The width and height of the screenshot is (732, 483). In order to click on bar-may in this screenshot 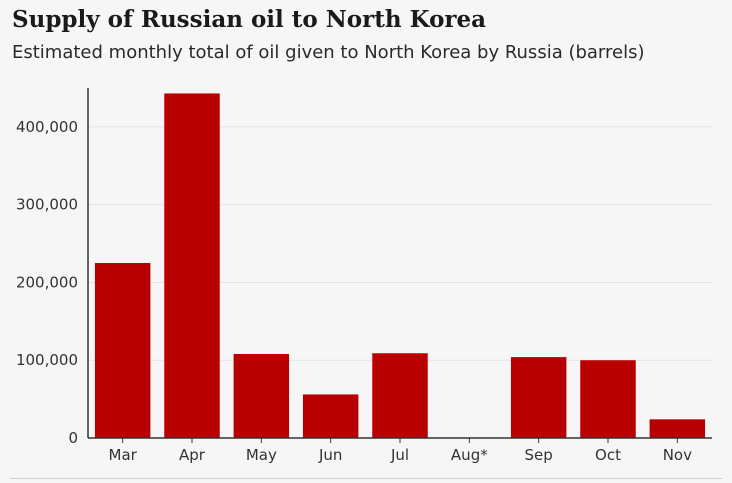, I will do `click(261, 396)`.